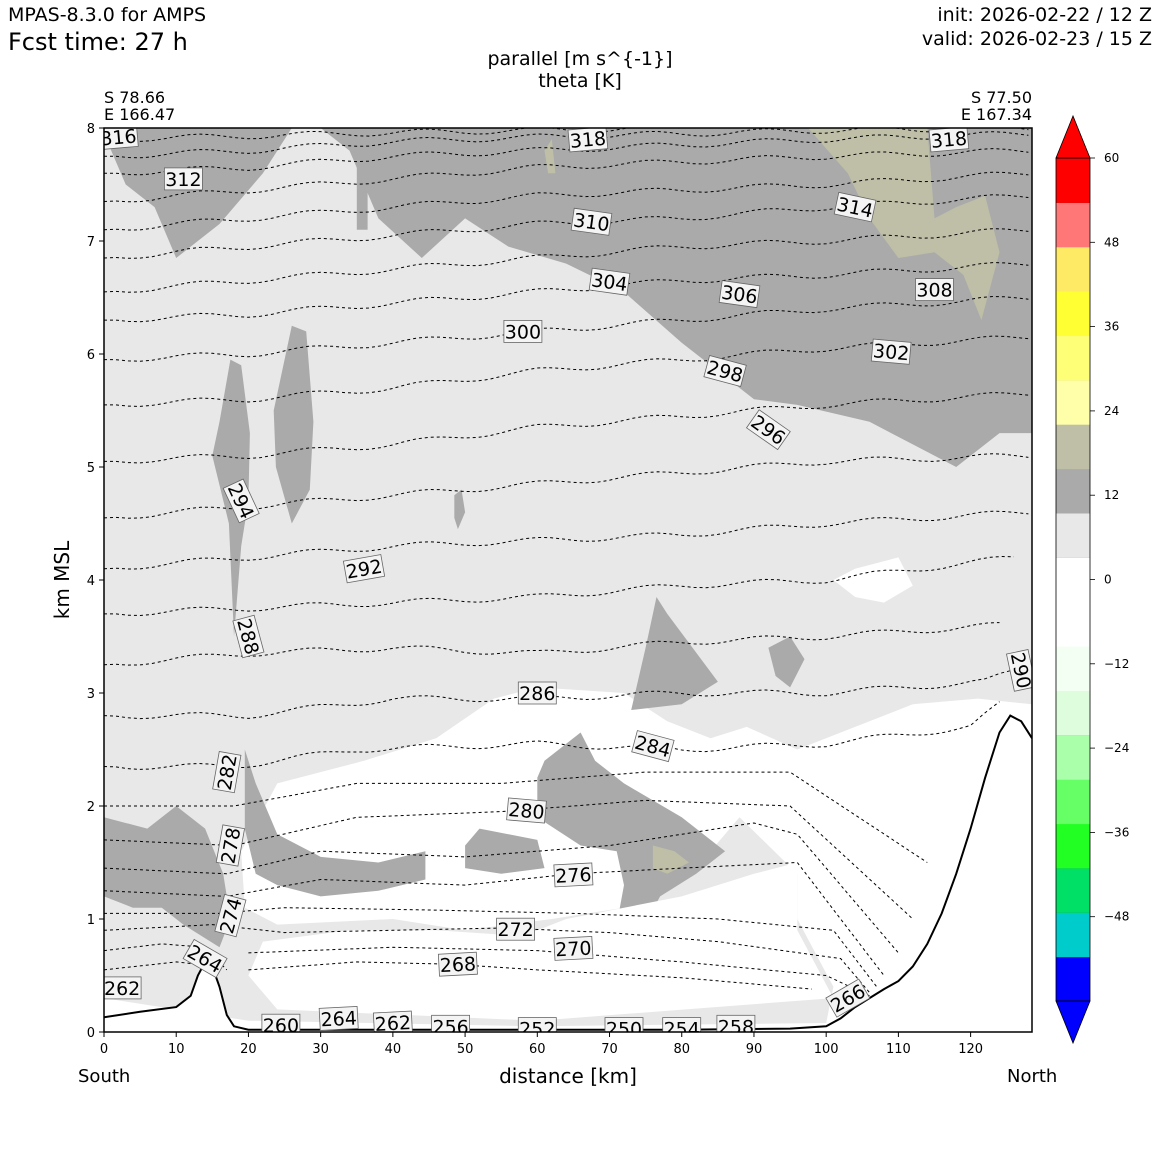  What do you see at coordinates (1111, 158) in the screenshot?
I see `colorbar-tick-label: 60` at bounding box center [1111, 158].